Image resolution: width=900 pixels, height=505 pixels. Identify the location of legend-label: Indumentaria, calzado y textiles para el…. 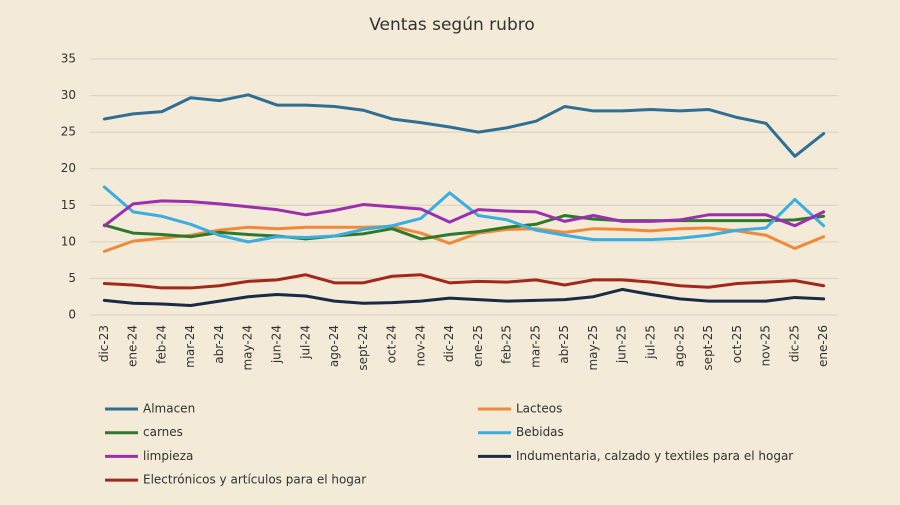
(654, 456).